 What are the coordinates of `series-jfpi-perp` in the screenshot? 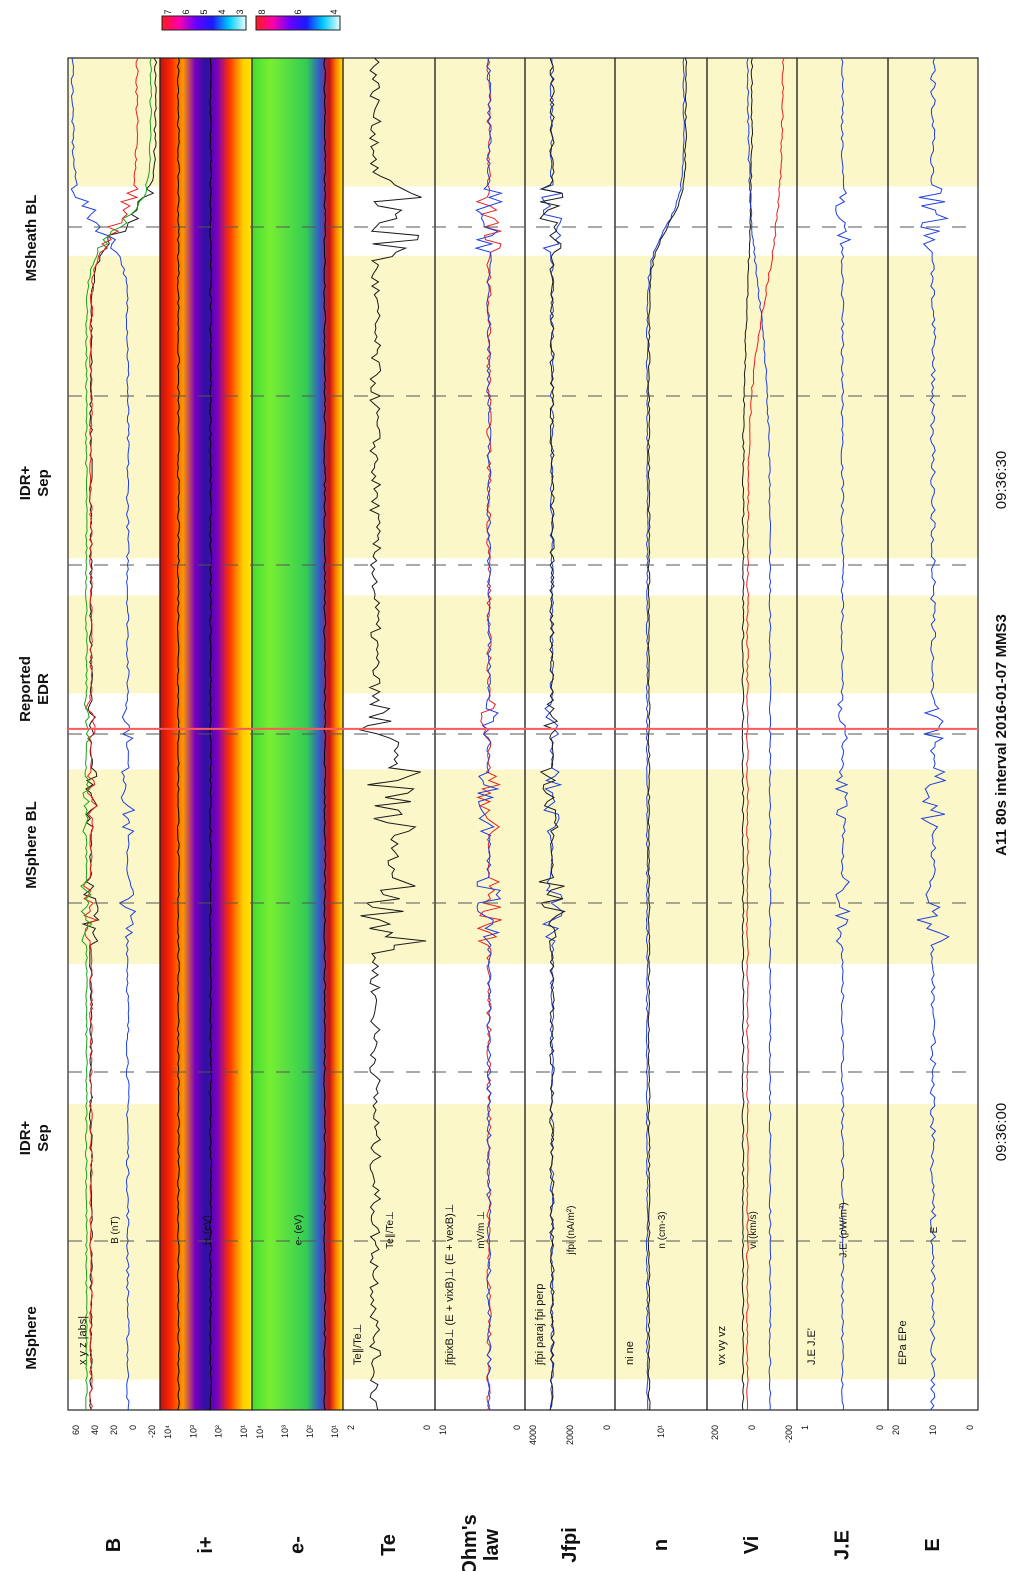 It's located at (551, 734).